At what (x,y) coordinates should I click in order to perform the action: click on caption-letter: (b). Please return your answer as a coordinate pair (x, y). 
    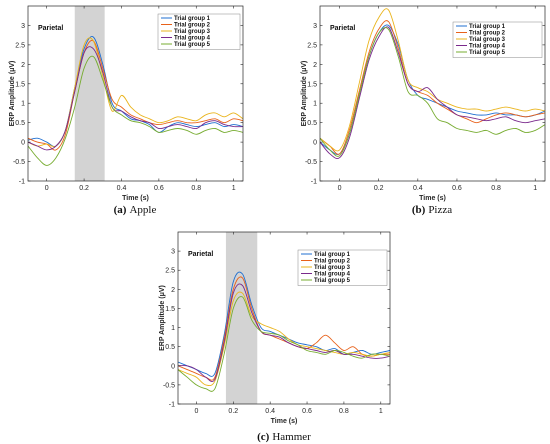
    Looking at the image, I should click on (419, 210).